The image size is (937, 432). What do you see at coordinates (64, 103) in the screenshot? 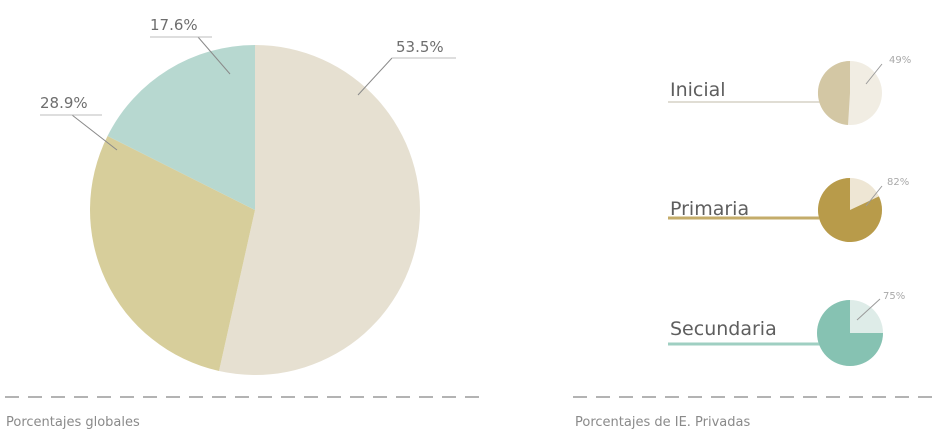
I see `slice-label-1: 28.9%` at bounding box center [64, 103].